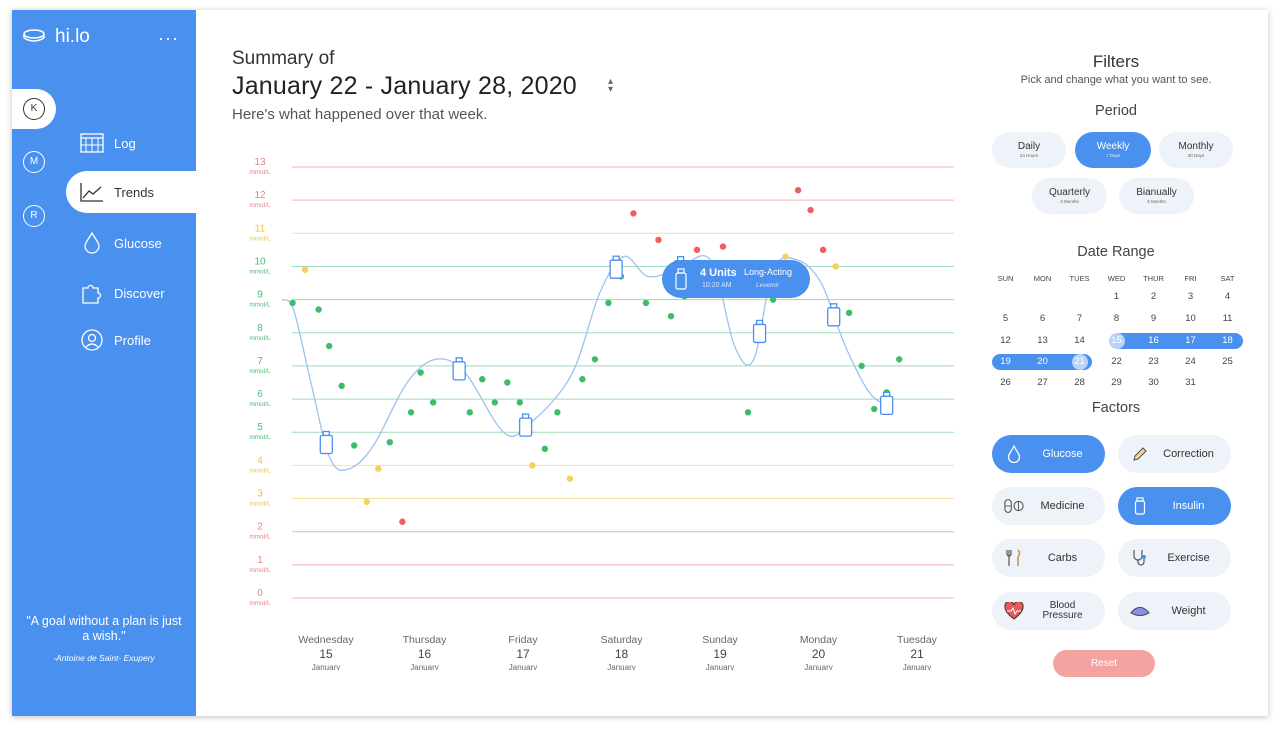 The image size is (1280, 729). I want to click on calendar-day: 12, so click(1005, 341).